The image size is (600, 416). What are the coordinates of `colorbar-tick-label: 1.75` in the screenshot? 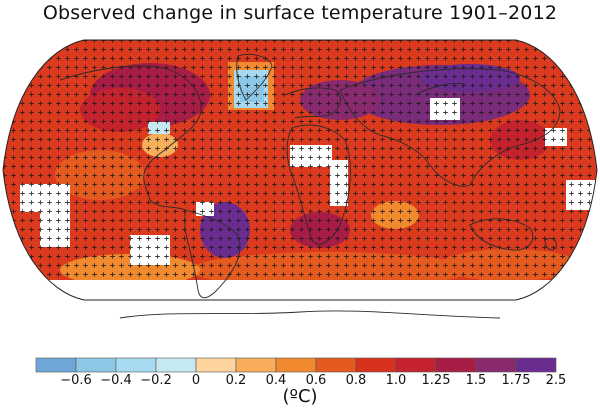 It's located at (516, 380).